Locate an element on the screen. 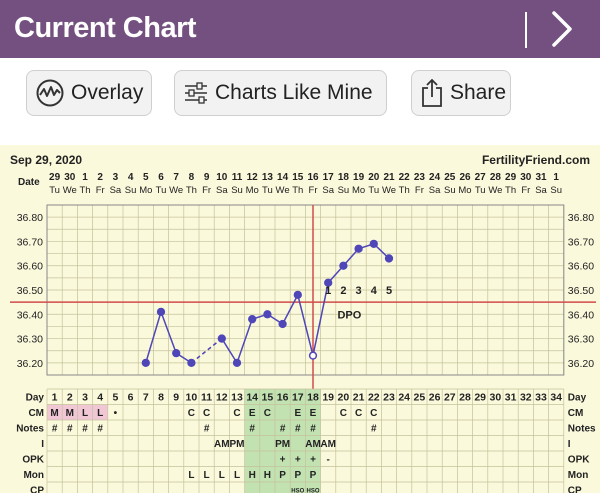 The height and width of the screenshot is (493, 600). cycle-day-label: 21 is located at coordinates (359, 398).